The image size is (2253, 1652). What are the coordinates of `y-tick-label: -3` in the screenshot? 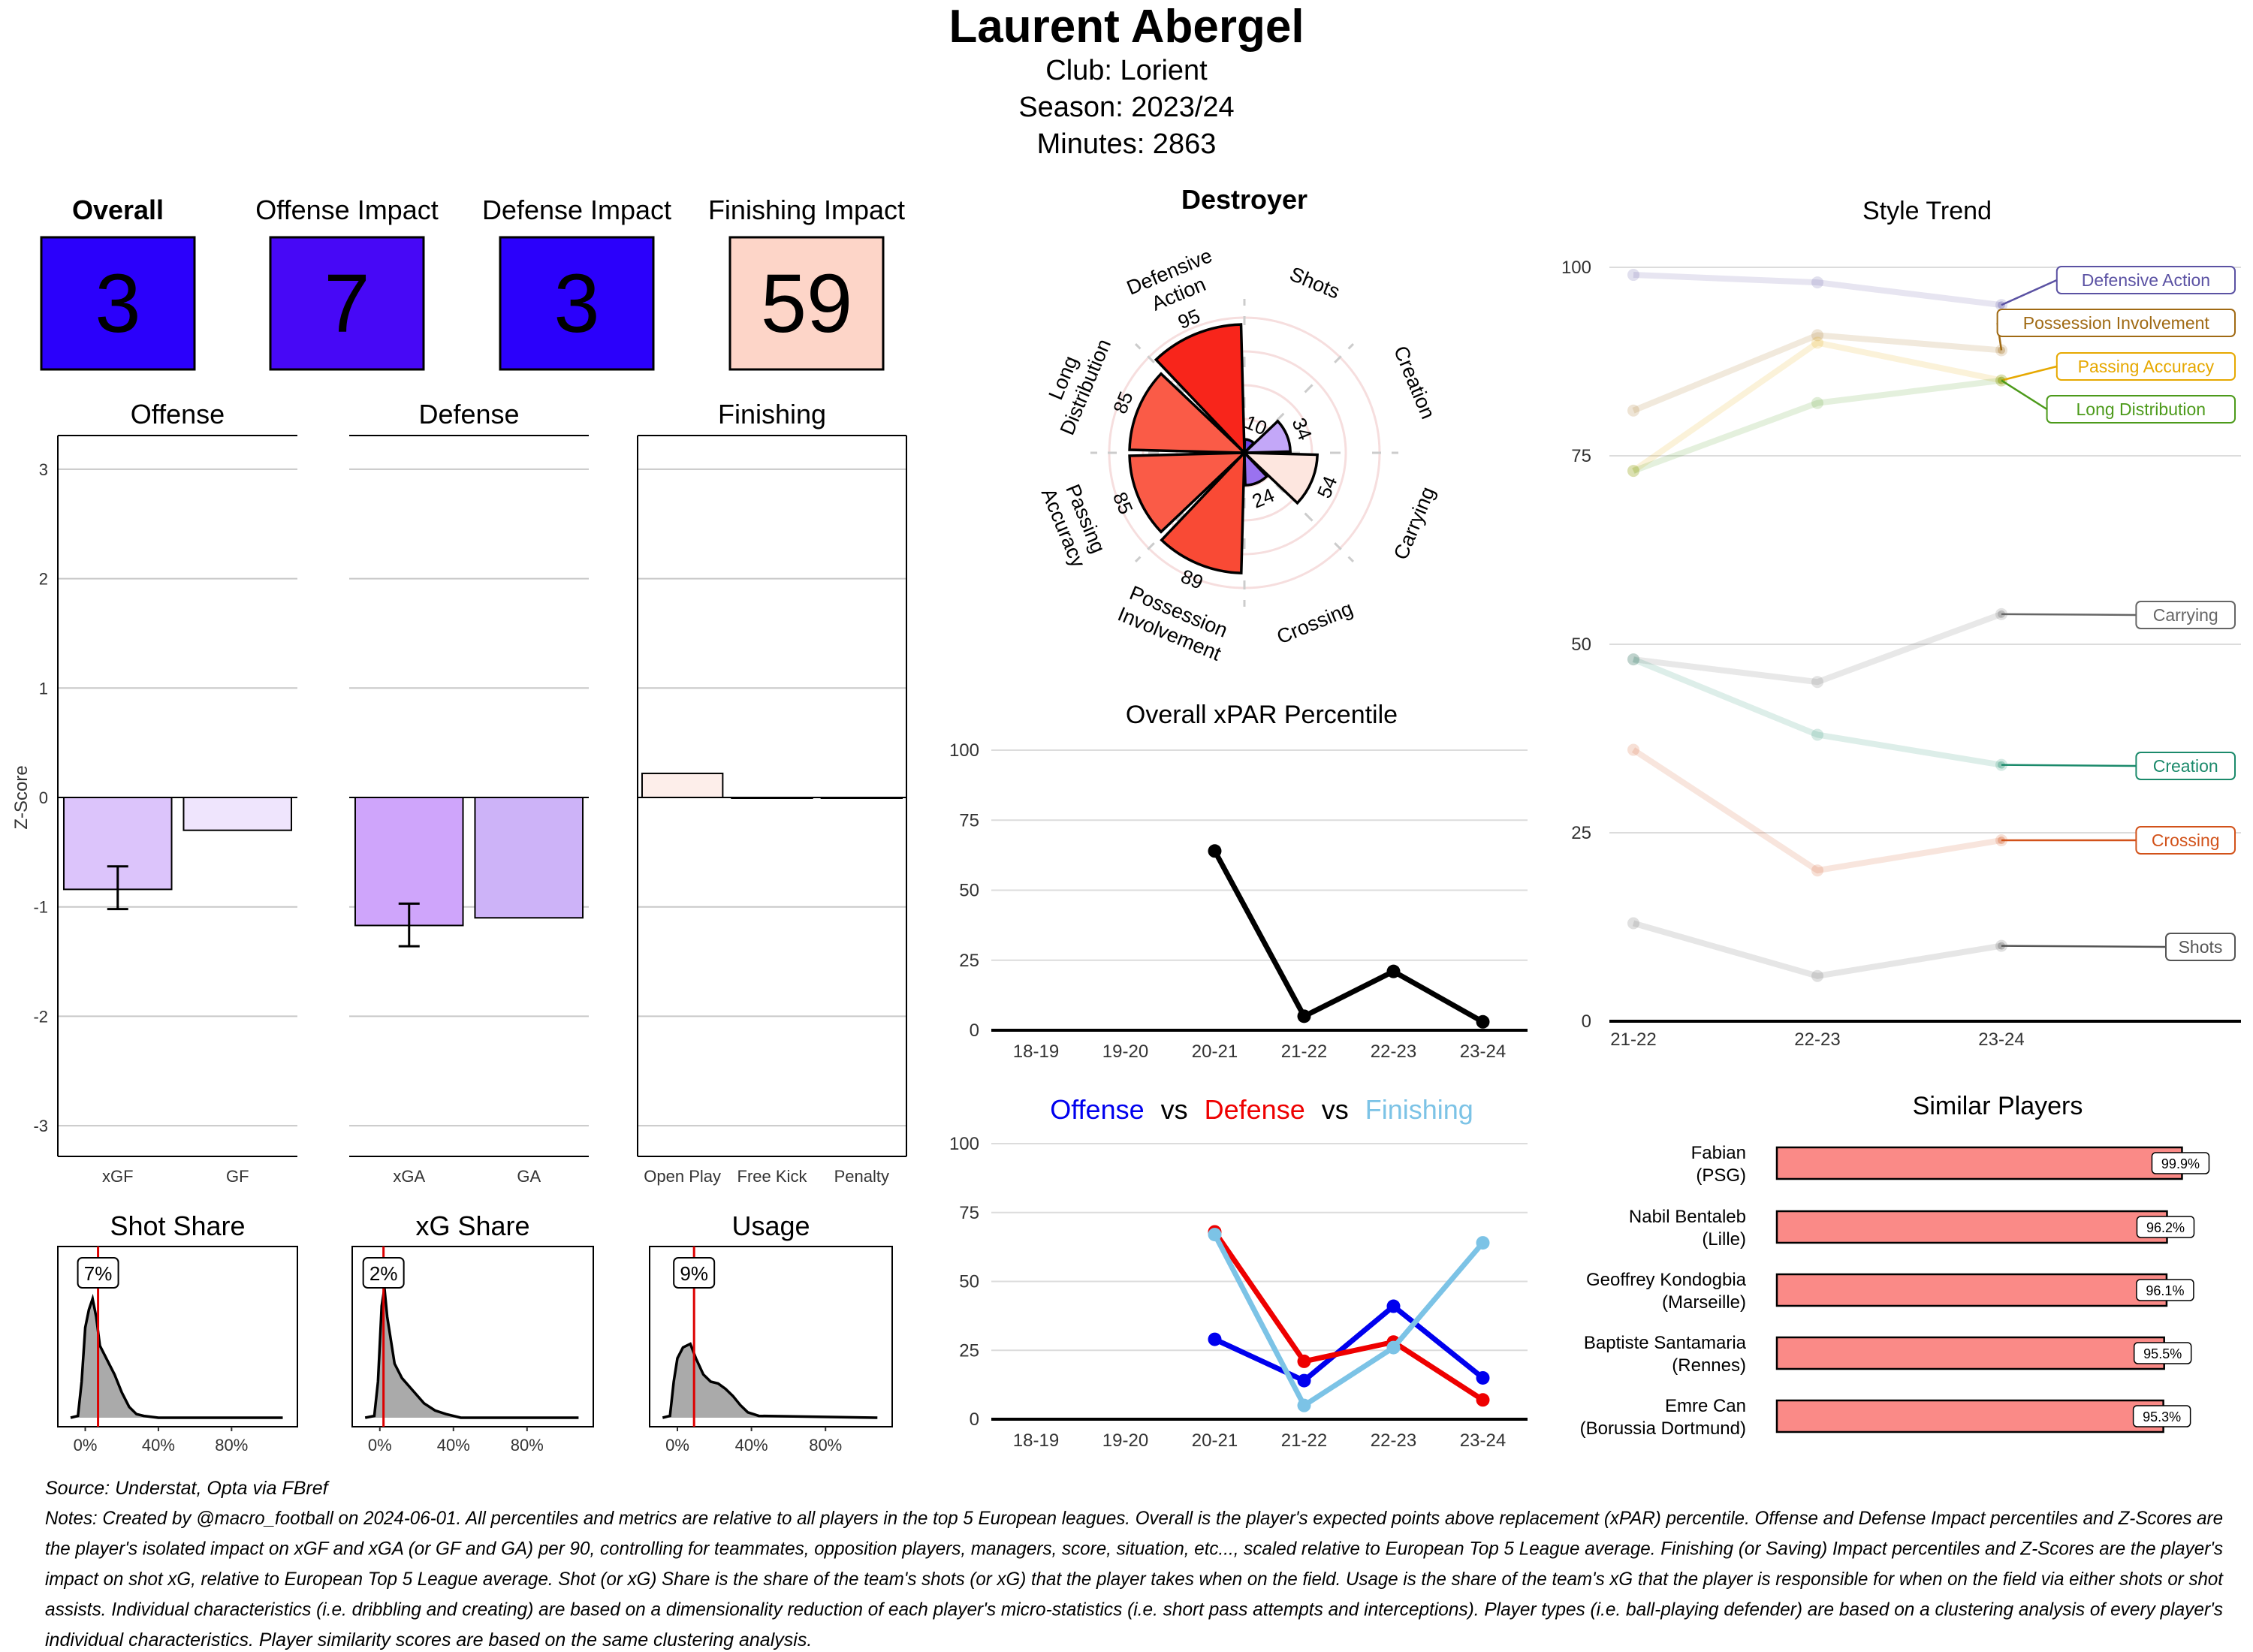 It's located at (41, 1126).